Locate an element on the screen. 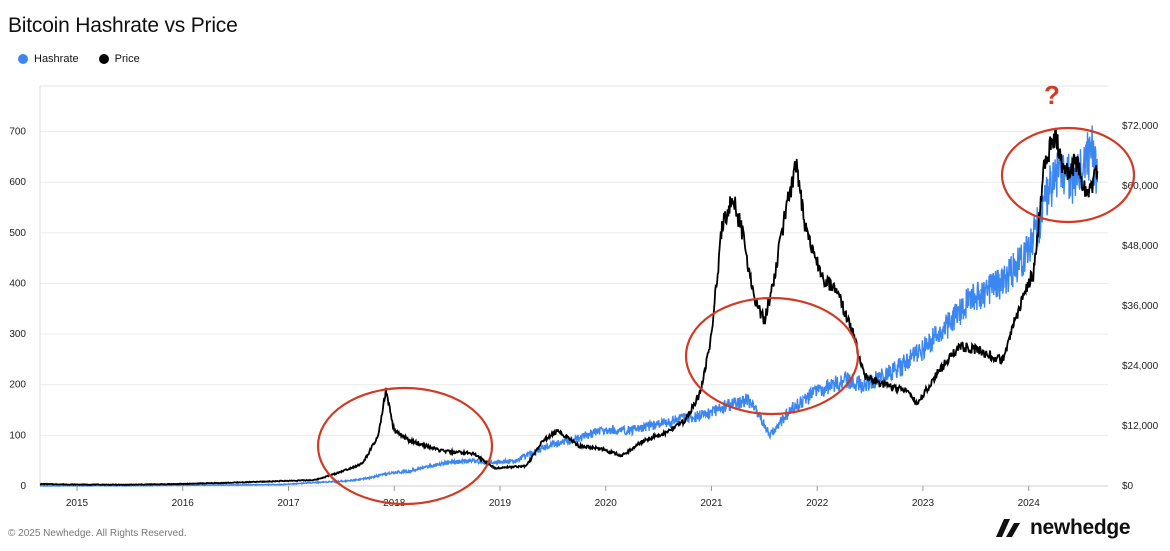 The image size is (1170, 551). y-right-tick-label: $36,000 is located at coordinates (1140, 306).